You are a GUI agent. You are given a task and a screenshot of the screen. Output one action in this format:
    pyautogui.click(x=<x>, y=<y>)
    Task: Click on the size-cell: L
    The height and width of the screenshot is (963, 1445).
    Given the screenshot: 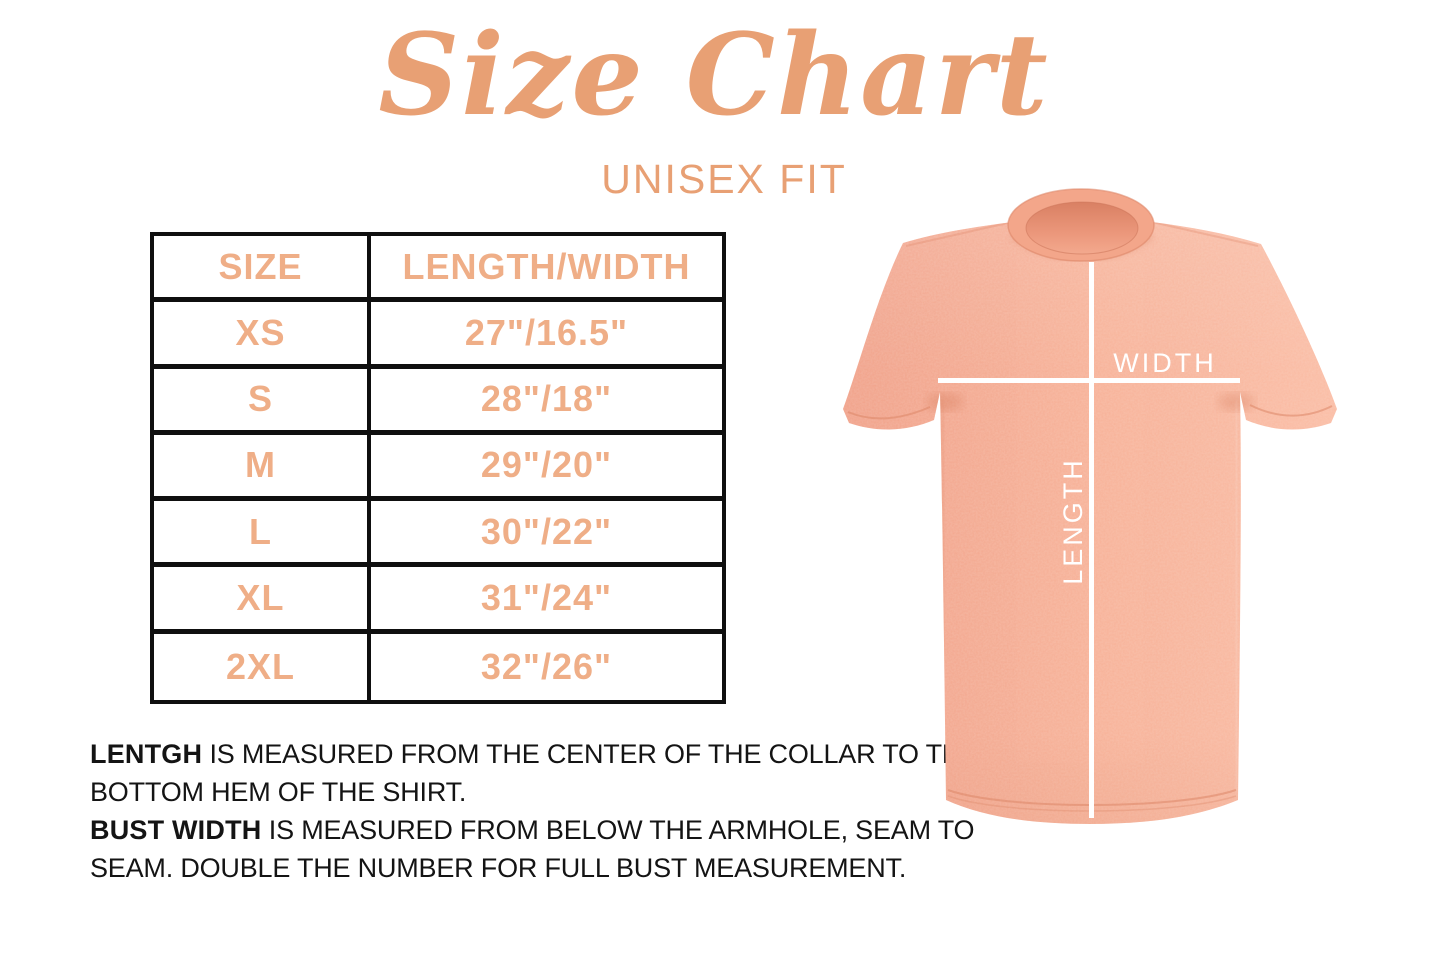 What is the action you would take?
    pyautogui.click(x=262, y=532)
    